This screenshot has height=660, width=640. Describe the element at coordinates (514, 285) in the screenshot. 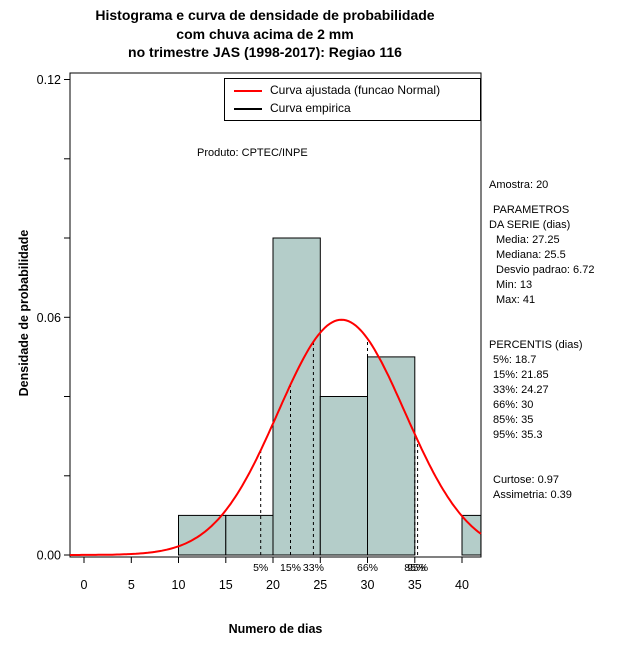

I see `stat-min: Min: 13` at that location.